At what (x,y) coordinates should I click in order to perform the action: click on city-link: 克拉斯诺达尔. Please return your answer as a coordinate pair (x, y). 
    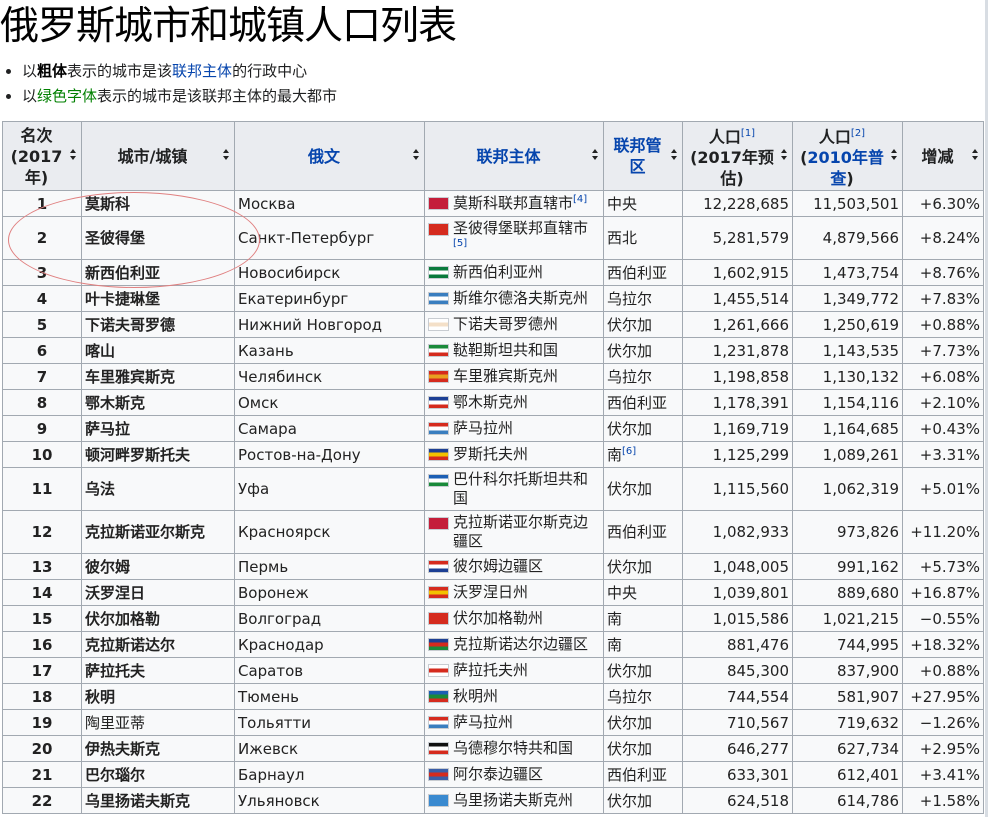
    Looking at the image, I should click on (158, 644).